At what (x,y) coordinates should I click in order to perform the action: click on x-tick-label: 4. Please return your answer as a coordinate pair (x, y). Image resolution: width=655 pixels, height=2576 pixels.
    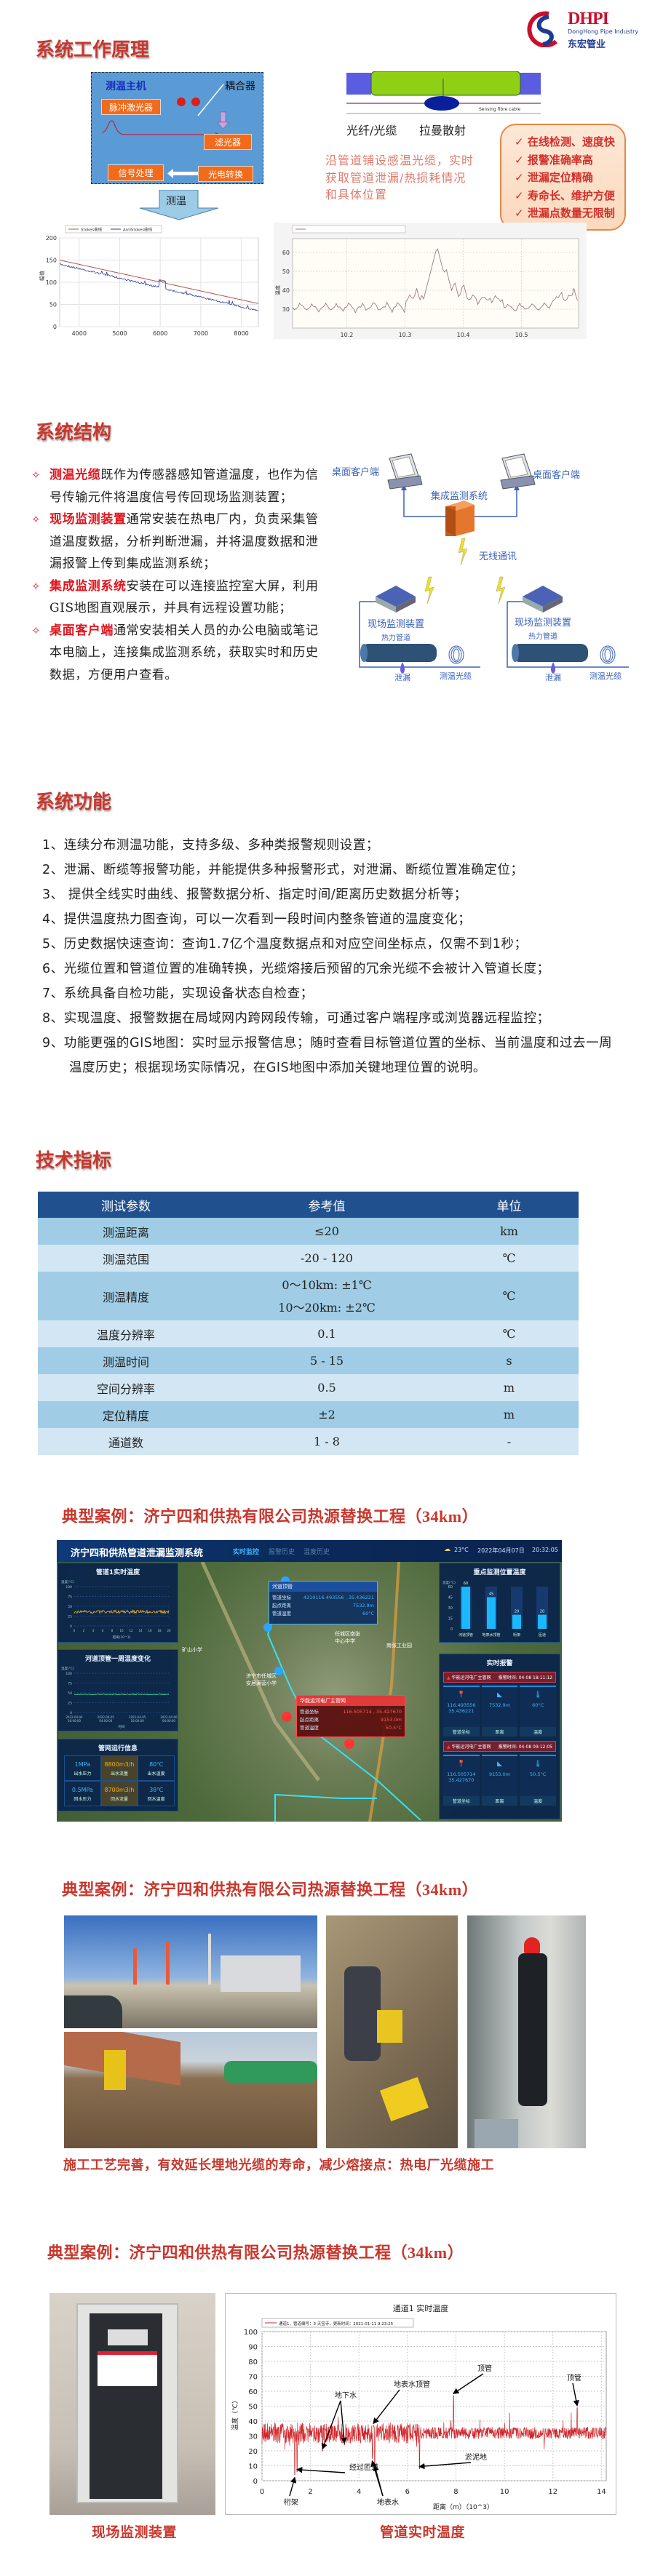
    Looking at the image, I should click on (93, 1630).